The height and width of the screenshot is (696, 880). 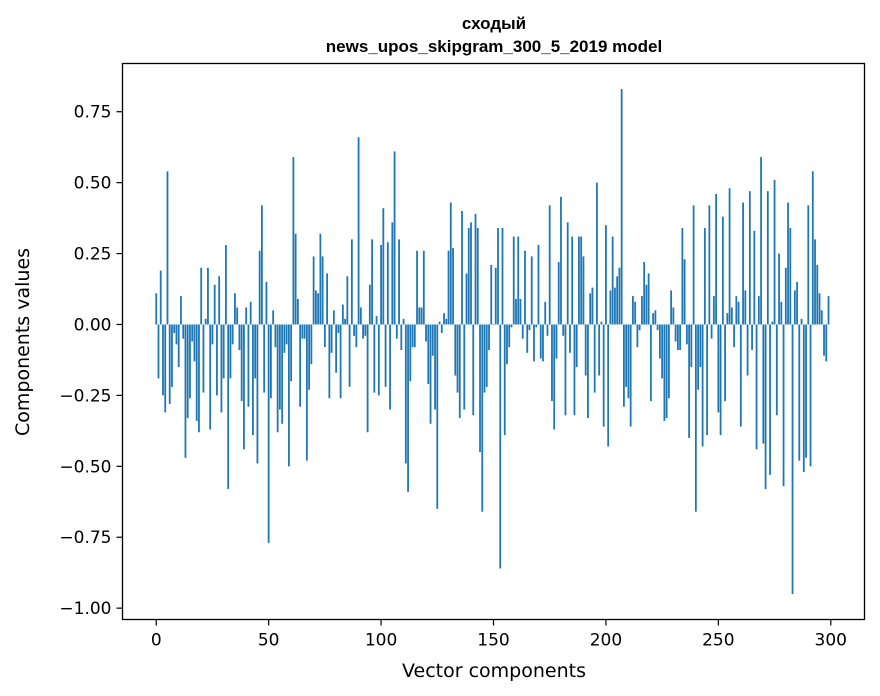 What do you see at coordinates (85, 467) in the screenshot?
I see `y-tick-label: −0.50` at bounding box center [85, 467].